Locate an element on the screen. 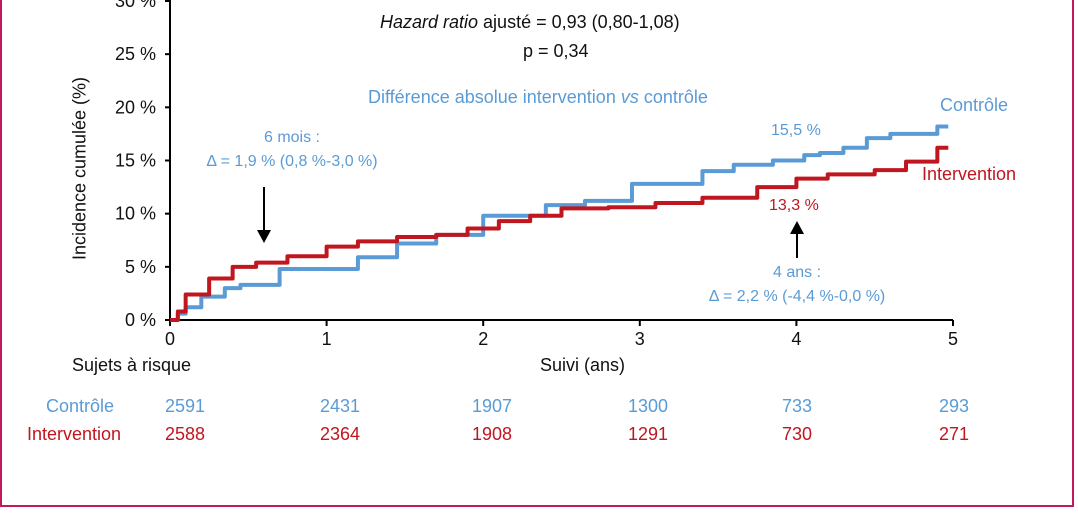 The image size is (1078, 516). risk-cell: 733 is located at coordinates (797, 406).